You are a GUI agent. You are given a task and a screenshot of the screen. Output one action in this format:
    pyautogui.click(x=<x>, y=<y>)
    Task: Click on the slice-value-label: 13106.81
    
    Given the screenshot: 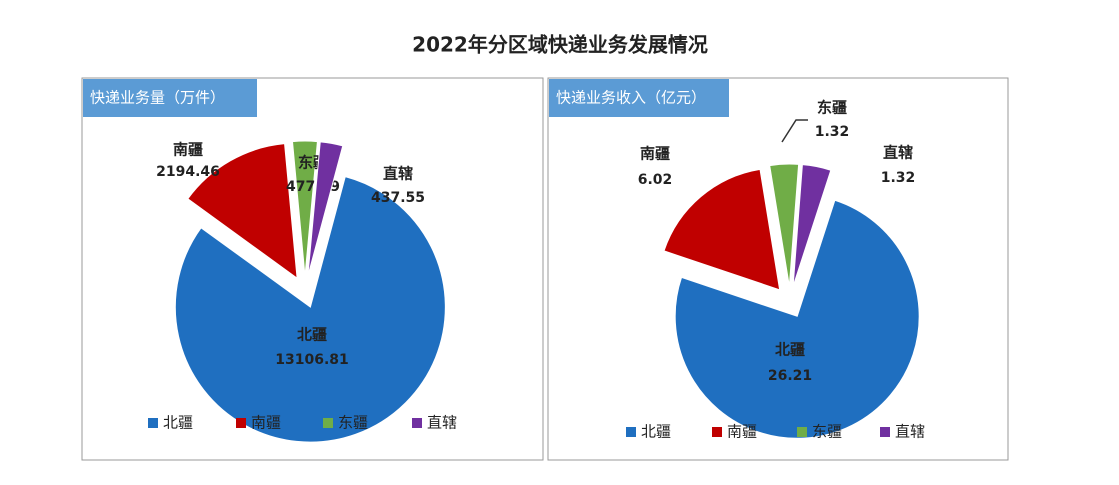 What is the action you would take?
    pyautogui.click(x=312, y=360)
    